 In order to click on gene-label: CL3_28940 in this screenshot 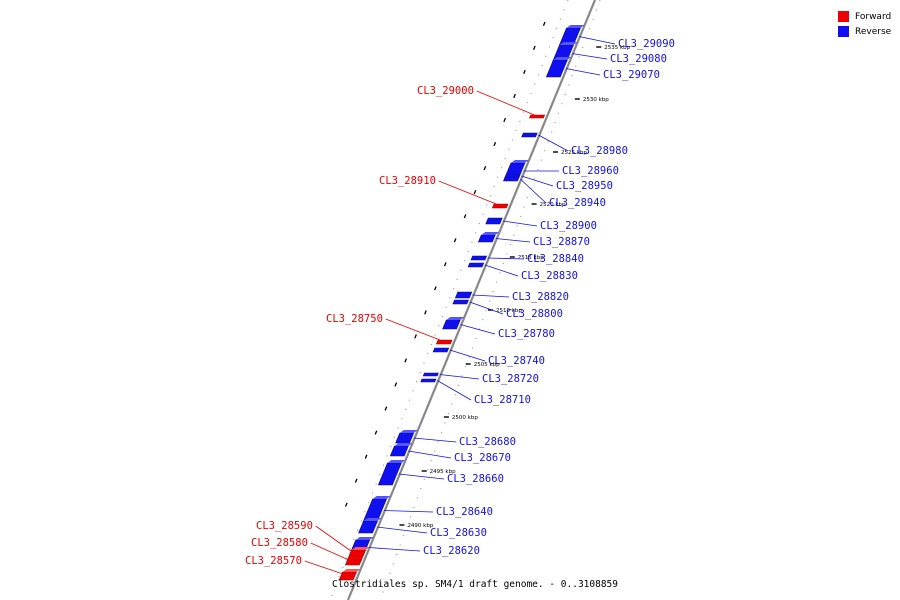, I will do `click(577, 203)`.